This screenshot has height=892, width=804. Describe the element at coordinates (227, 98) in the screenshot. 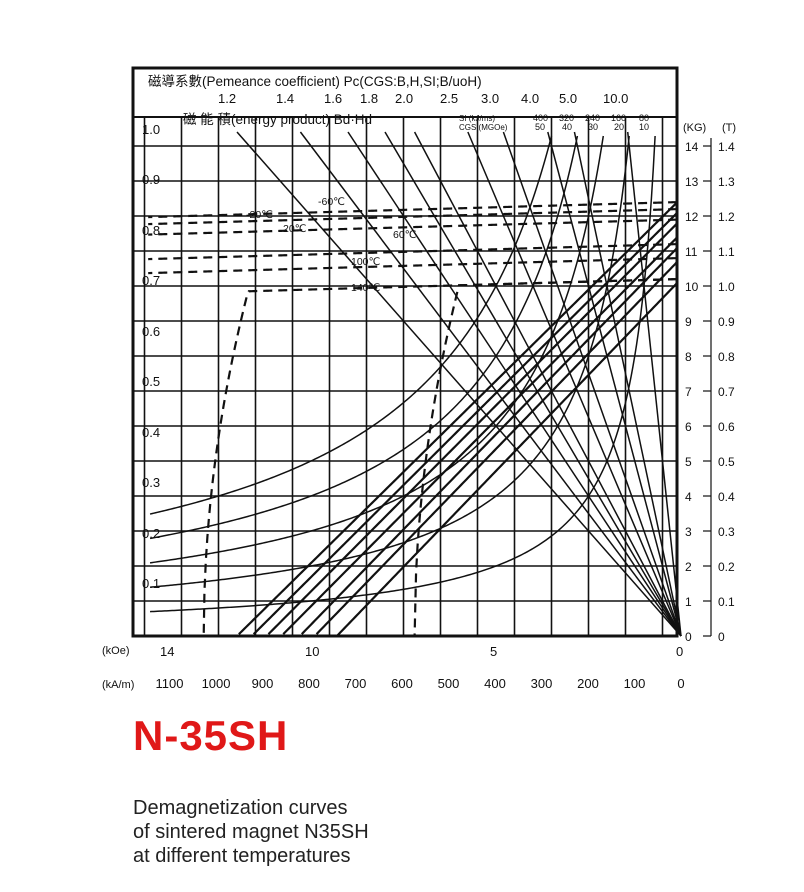

I see `pc-tick: 1.2` at that location.